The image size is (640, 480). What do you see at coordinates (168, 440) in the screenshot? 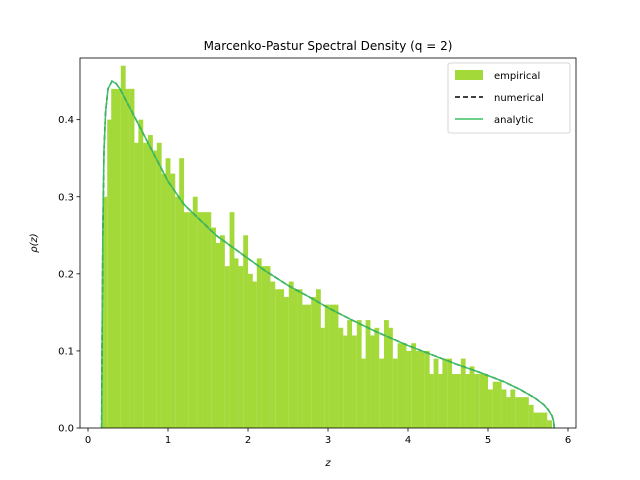
I see `x-tick-label: 1` at bounding box center [168, 440].